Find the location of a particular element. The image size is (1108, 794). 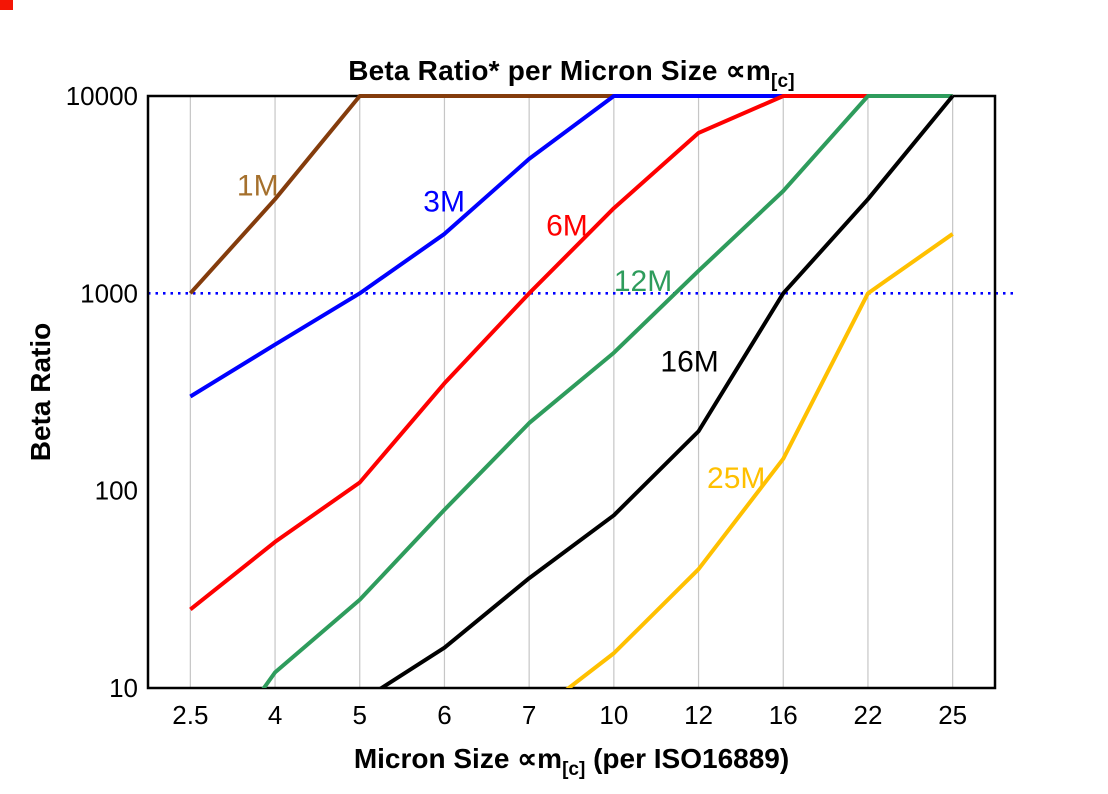

x-tick-label-7: 7 is located at coordinates (529, 715).